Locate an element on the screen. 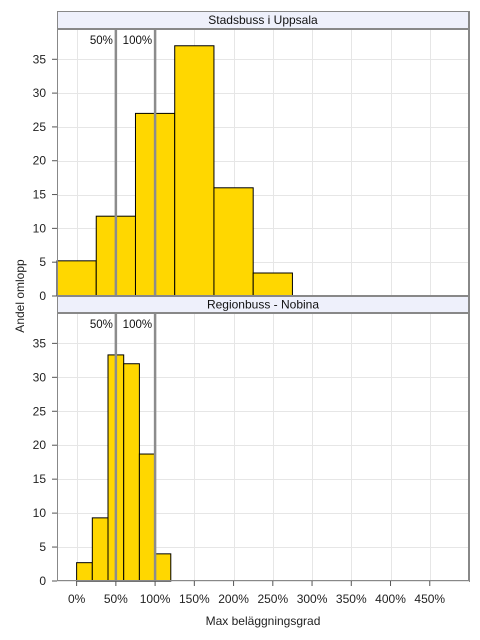 The height and width of the screenshot is (640, 480). x-tick-label: 250% is located at coordinates (272, 599).